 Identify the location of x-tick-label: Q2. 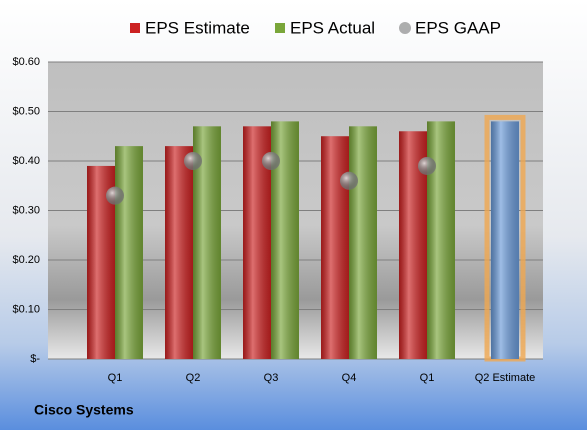
(193, 378).